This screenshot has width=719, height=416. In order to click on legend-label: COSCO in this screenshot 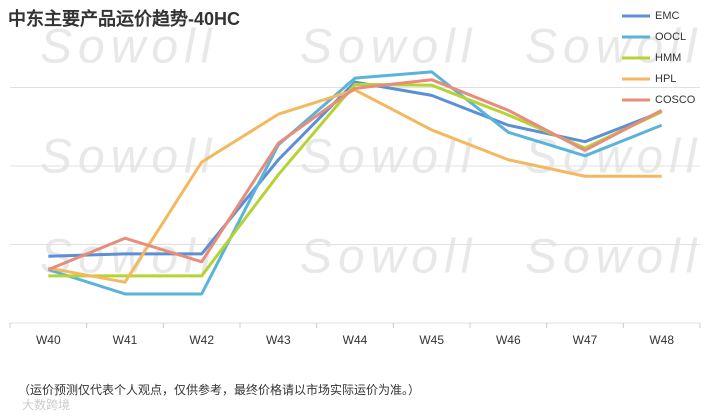, I will do `click(675, 100)`.